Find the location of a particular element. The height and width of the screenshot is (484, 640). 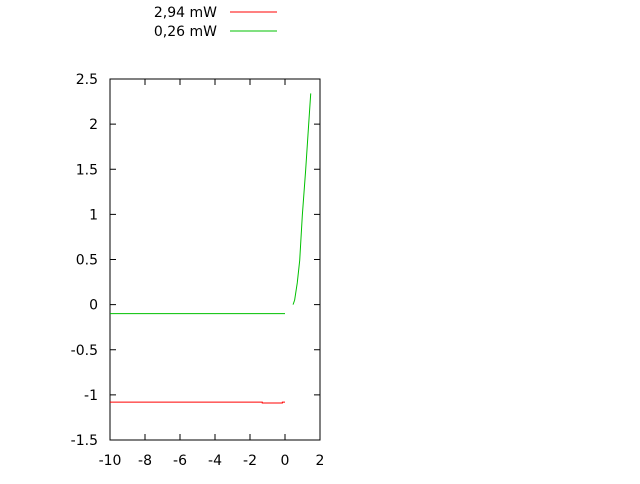

x-tick-label: -2 is located at coordinates (250, 461).